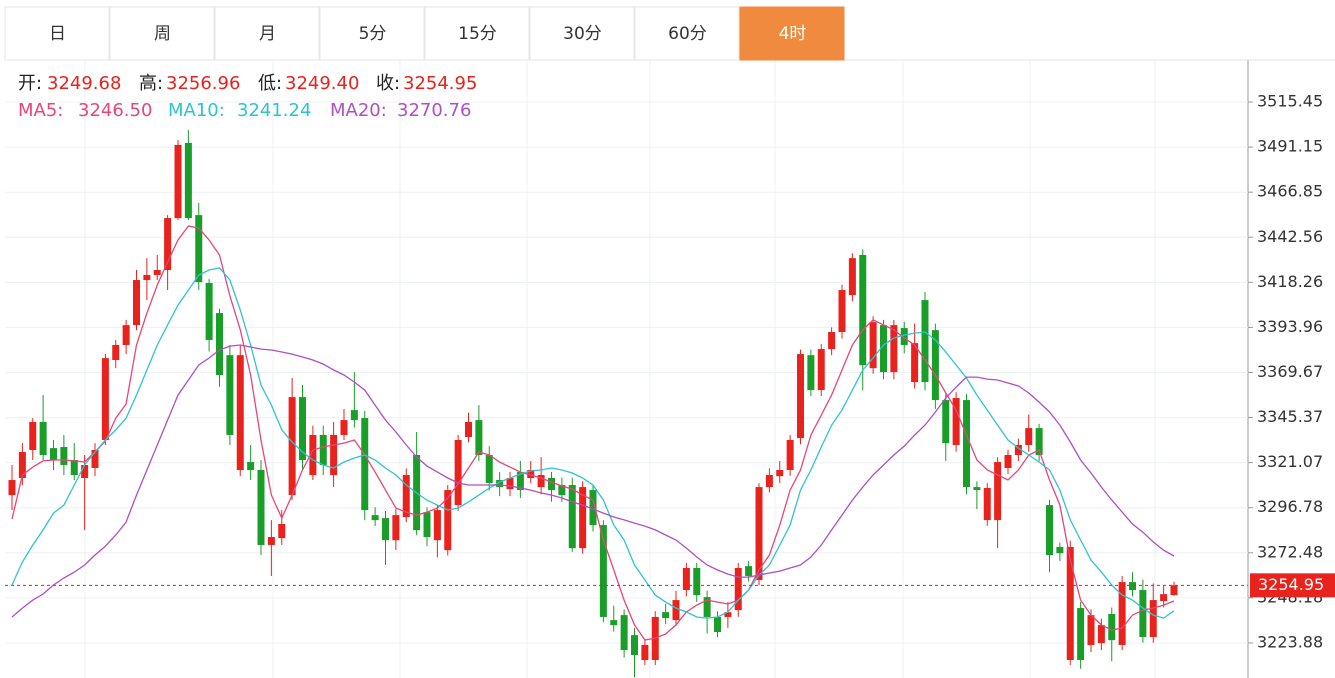  I want to click on legend-name: MA5:, so click(40, 110).